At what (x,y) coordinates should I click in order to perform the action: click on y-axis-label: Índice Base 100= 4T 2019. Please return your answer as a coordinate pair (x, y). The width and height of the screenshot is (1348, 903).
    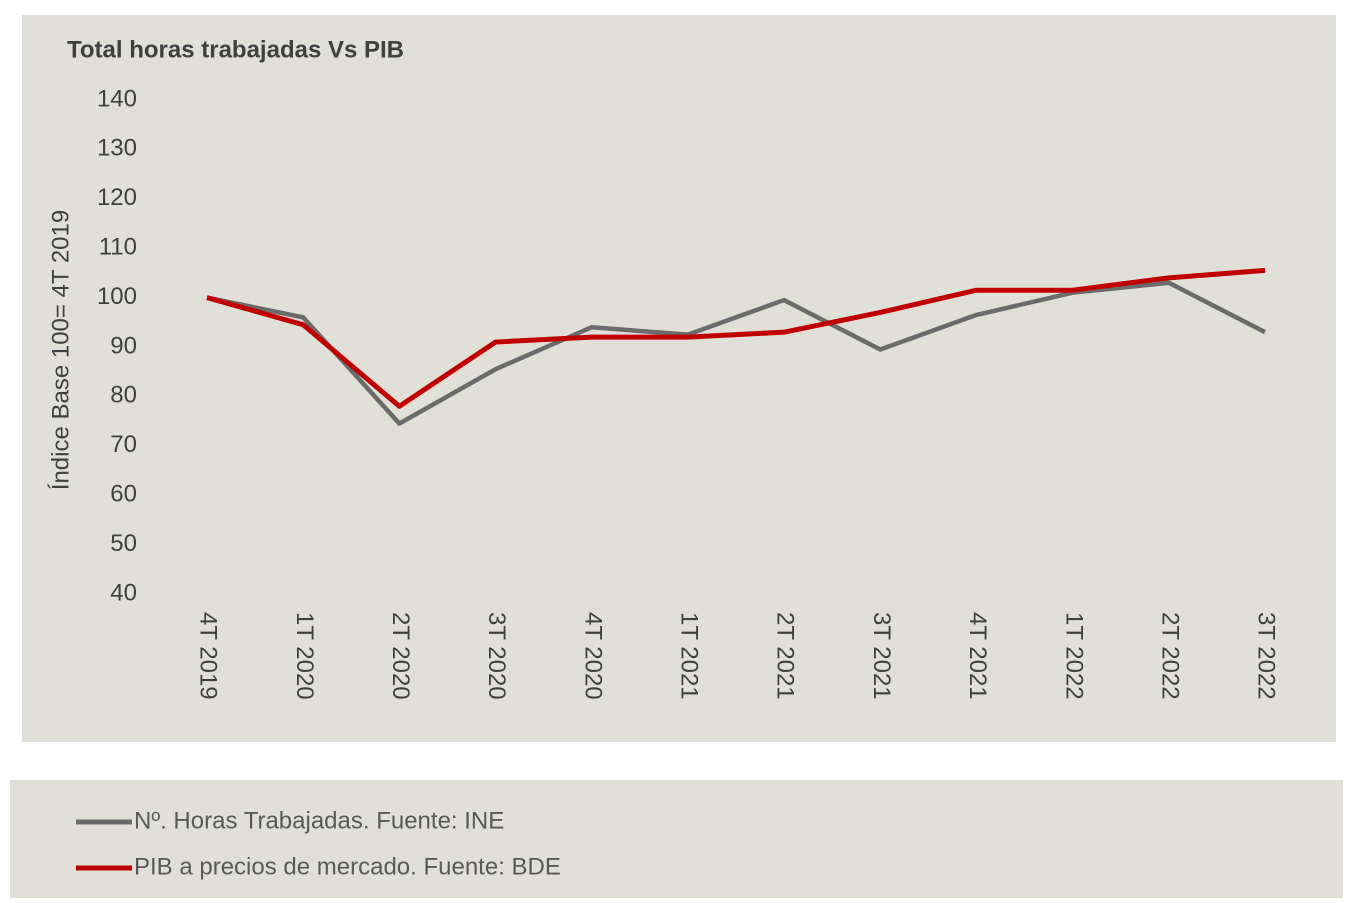
    Looking at the image, I should click on (60, 350).